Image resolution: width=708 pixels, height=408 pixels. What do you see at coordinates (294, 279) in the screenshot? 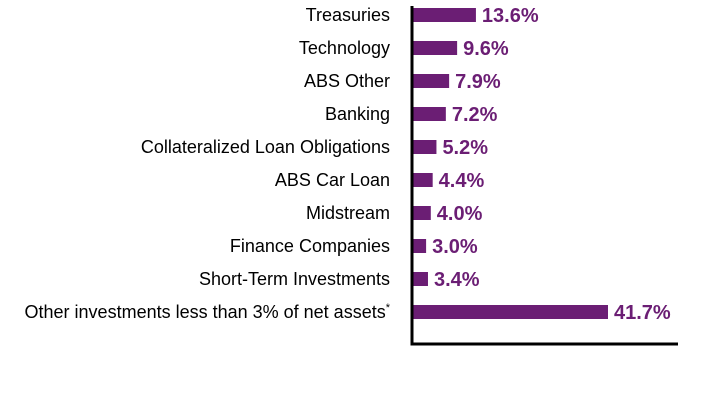
I see `category-label: Short-Term Investments` at bounding box center [294, 279].